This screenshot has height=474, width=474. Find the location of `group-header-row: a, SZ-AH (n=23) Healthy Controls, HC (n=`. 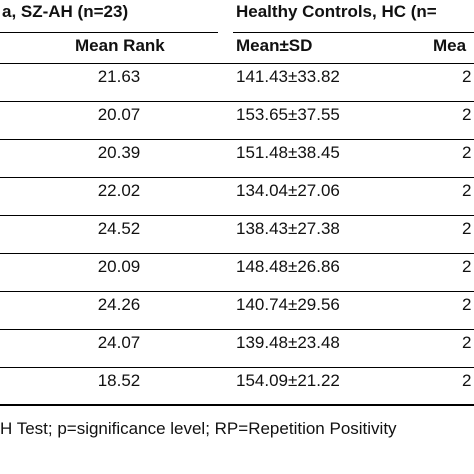

group-header-row: a, SZ-AH (n=23) Healthy Controls, HC (n= is located at coordinates (237, 16).